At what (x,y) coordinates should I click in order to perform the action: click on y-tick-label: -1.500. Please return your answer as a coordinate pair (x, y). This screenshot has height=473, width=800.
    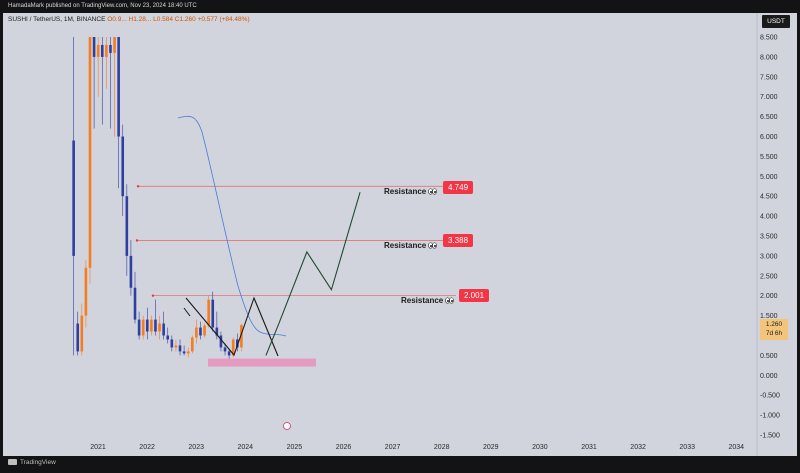
    Looking at the image, I should click on (770, 436).